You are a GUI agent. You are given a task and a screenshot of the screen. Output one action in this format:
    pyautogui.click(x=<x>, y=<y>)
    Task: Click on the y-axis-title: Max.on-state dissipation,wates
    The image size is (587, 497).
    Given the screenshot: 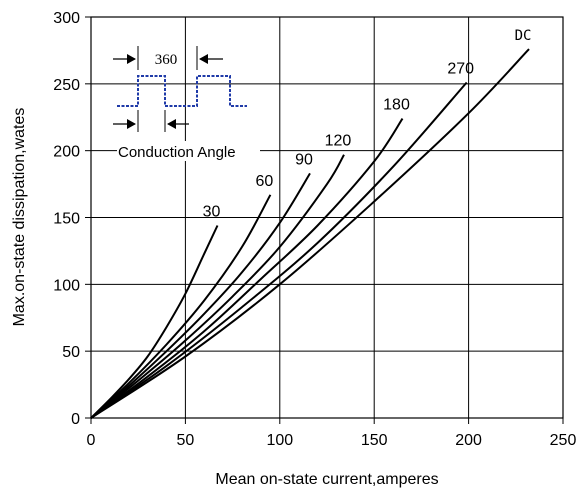 What is the action you would take?
    pyautogui.click(x=19, y=217)
    